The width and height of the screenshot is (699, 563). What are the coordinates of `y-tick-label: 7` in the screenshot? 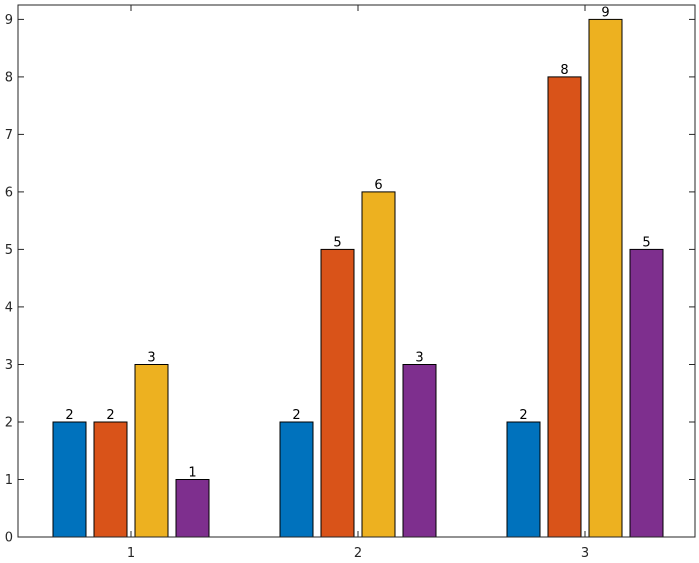 It's located at (9, 135).